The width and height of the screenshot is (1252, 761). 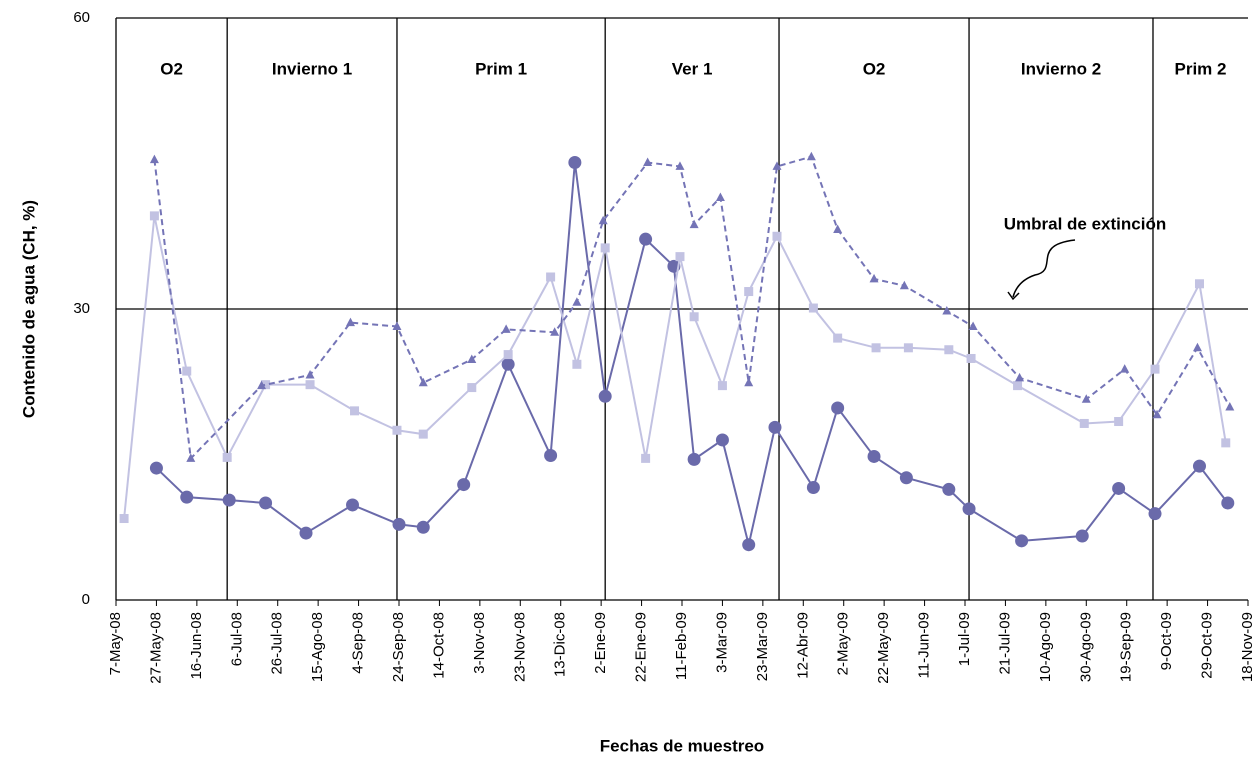 I want to click on x-tick-label: 22-May-09, so click(x=883, y=648).